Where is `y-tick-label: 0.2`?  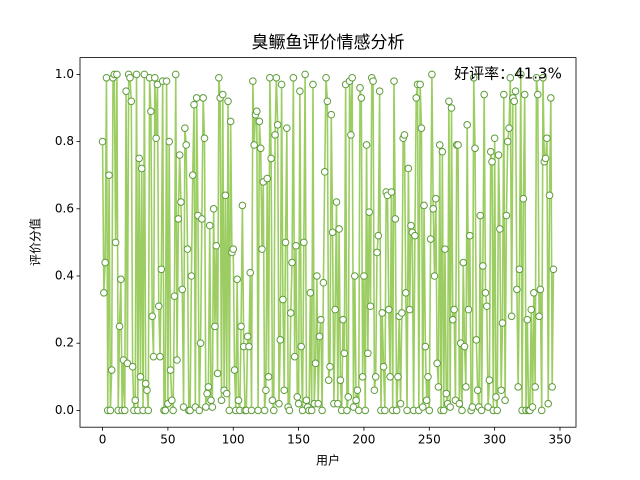 y-tick-label: 0.2 is located at coordinates (64, 343).